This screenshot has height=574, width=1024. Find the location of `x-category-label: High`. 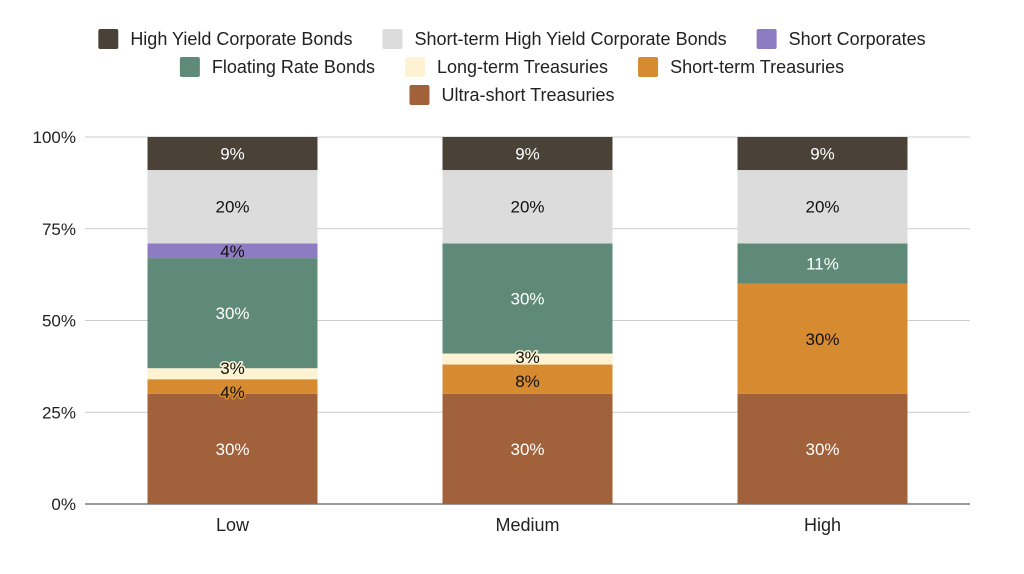

x-category-label: High is located at coordinates (822, 525).